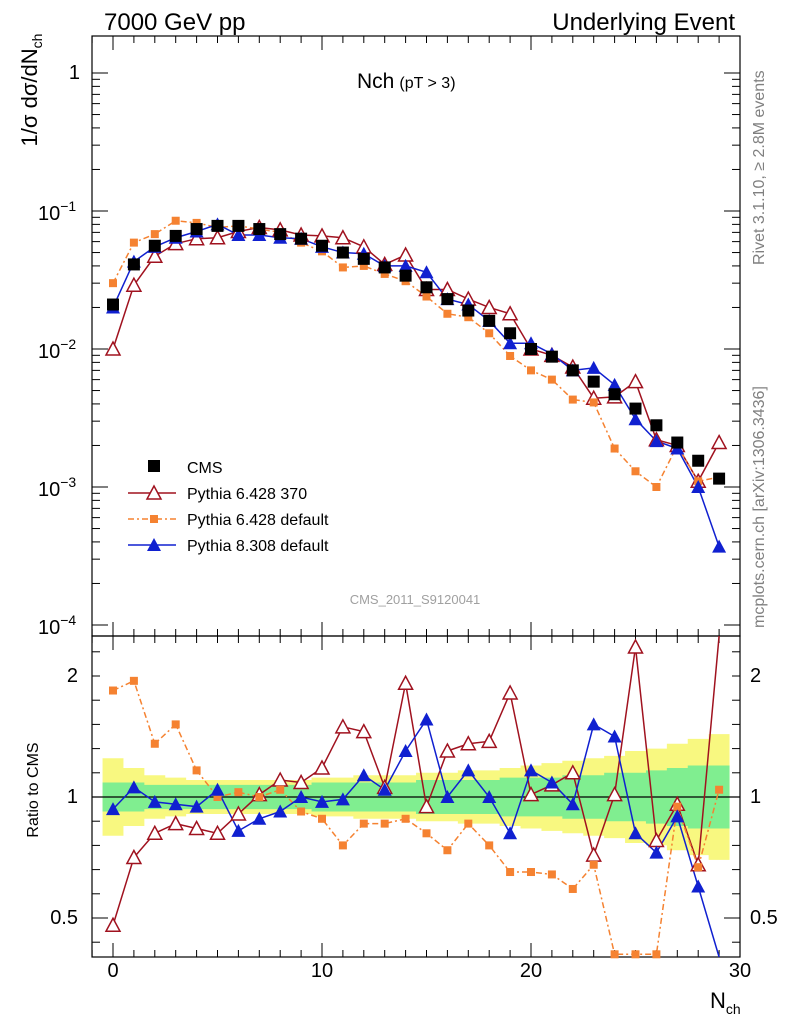  I want to click on ratio-y-tick-label-05: 0.5, so click(64, 918).